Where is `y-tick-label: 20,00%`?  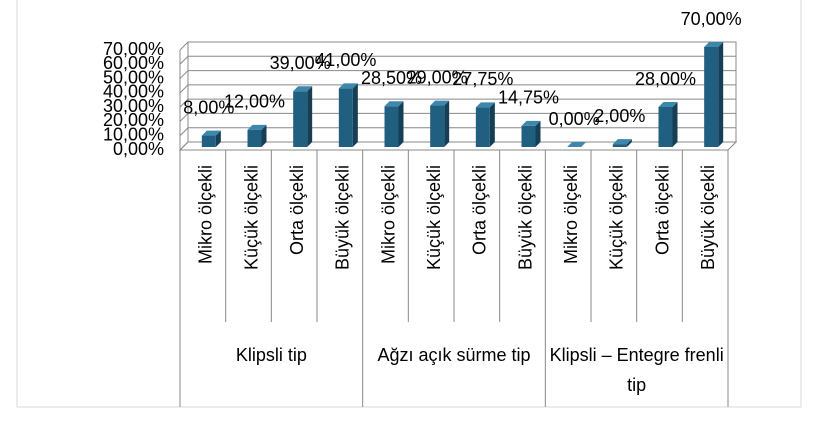 y-tick-label: 20,00% is located at coordinates (133, 120).